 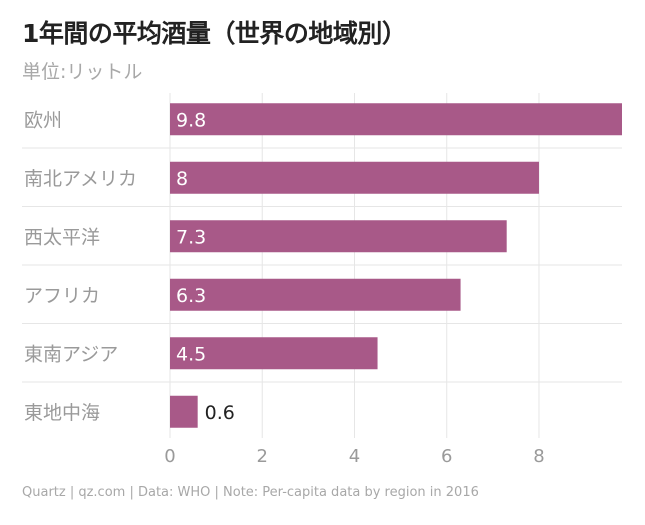 I want to click on data-label: 0.6, so click(x=220, y=413).